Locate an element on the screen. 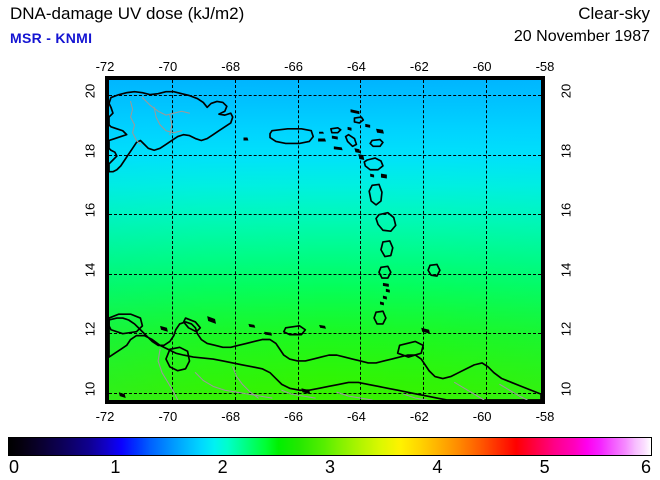 The image size is (660, 480). coastline-lake-maracaibo is located at coordinates (178, 359).